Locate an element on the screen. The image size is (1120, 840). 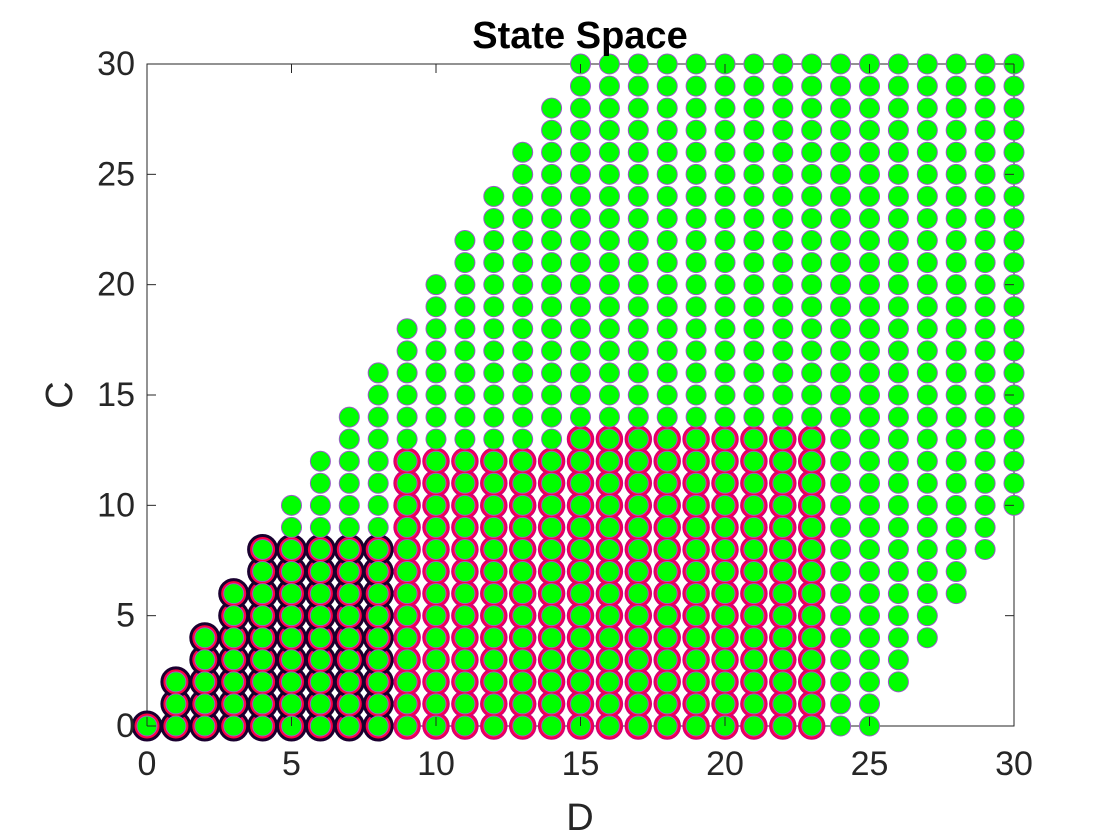
y-tick-label: 15 is located at coordinates (116, 395).